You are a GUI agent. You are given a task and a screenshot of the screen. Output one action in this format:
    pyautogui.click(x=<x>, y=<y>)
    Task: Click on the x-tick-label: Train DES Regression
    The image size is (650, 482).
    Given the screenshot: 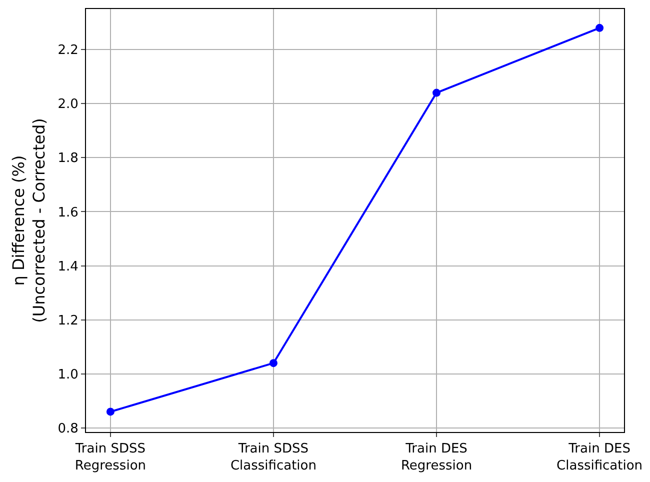 What is the action you would take?
    pyautogui.click(x=436, y=458)
    